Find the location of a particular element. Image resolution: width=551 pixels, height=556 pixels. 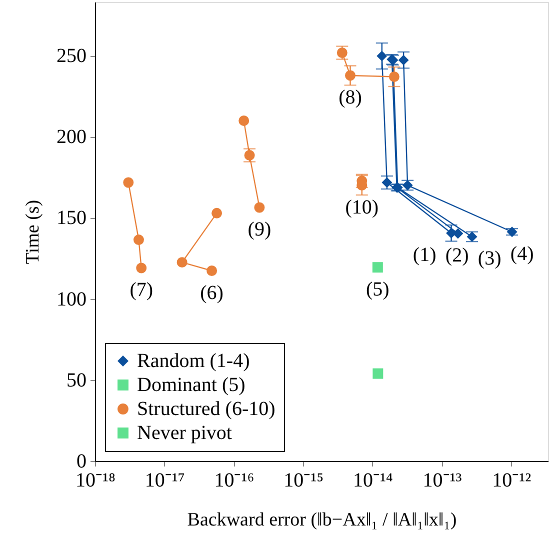

x-tick-label: 10⁻¹⁶ is located at coordinates (234, 481).